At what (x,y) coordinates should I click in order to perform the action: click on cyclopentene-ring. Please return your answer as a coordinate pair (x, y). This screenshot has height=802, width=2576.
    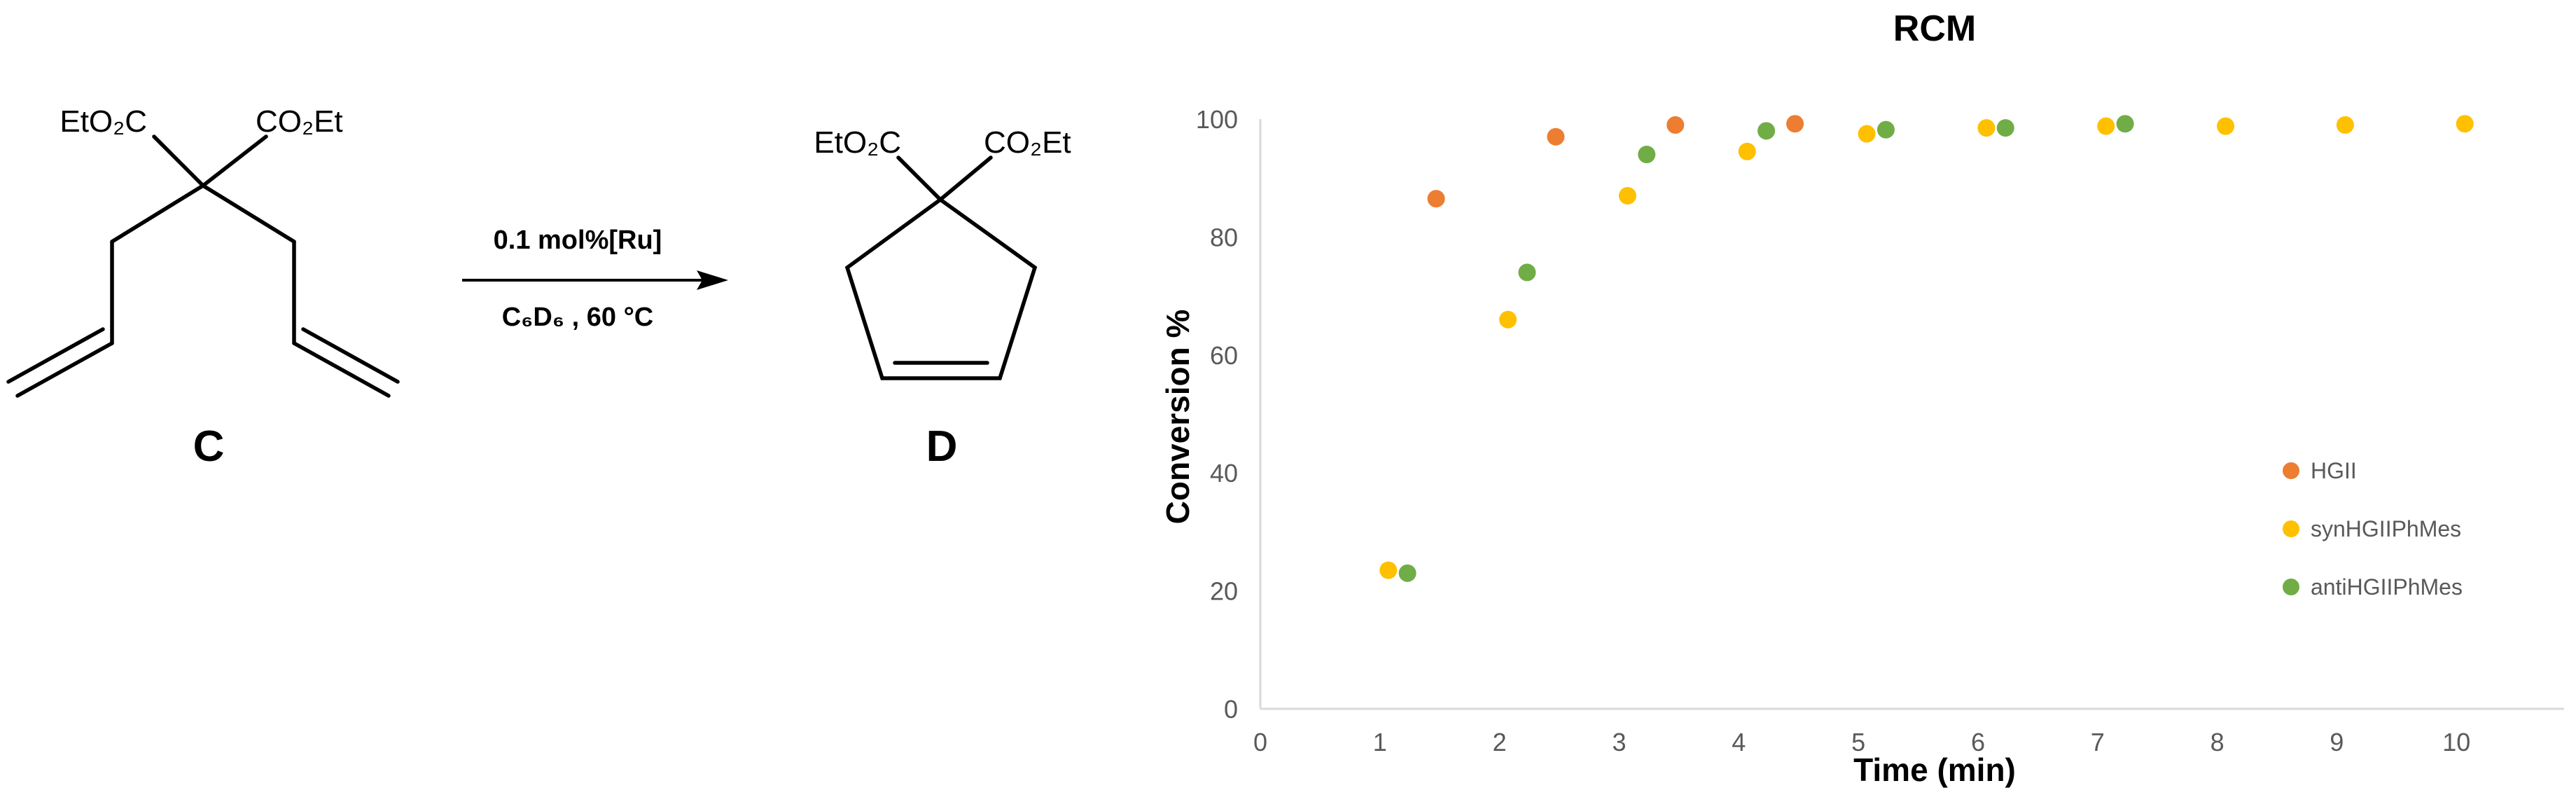
    Looking at the image, I should click on (941, 288).